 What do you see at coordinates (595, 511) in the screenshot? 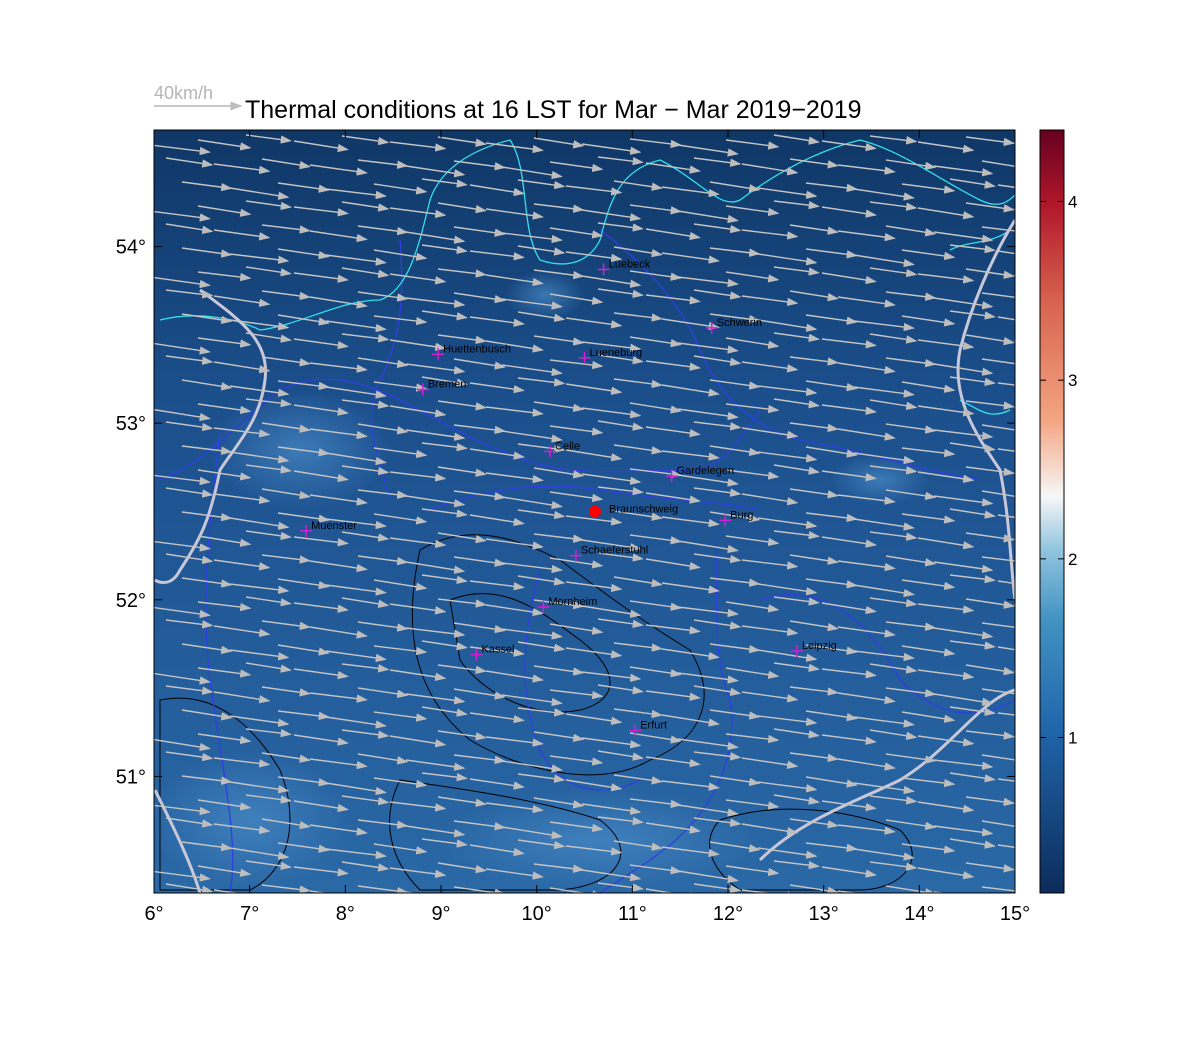
I see `site-marker` at bounding box center [595, 511].